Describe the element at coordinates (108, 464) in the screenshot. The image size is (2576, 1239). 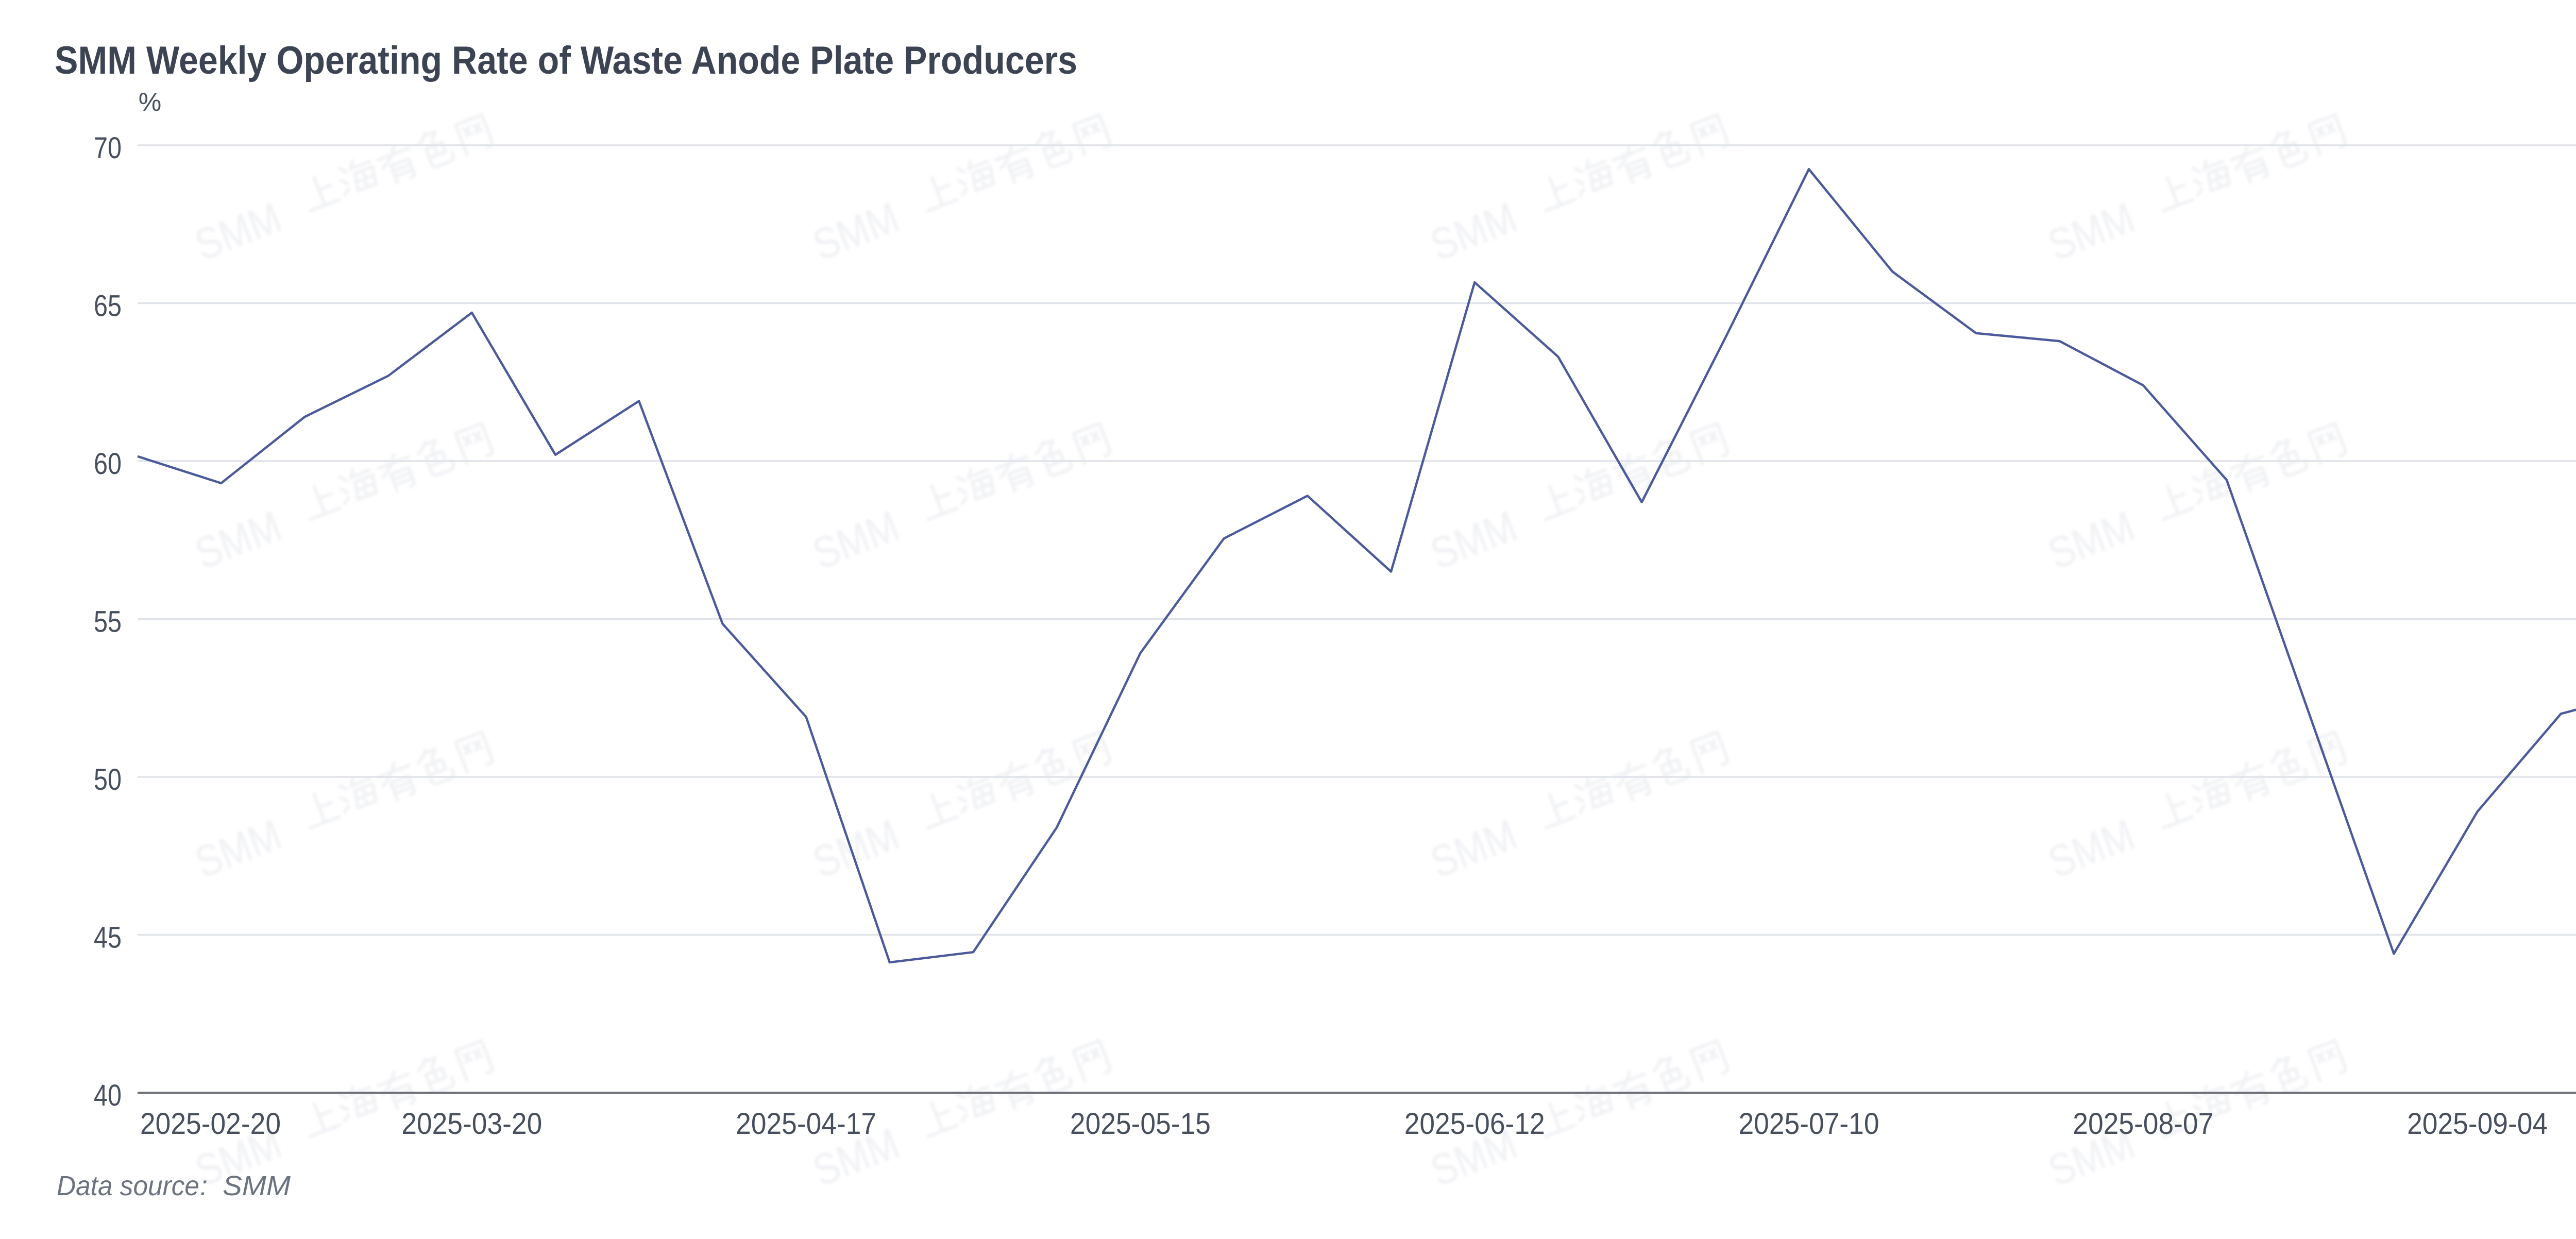
I see `svg-text: 60` at that location.